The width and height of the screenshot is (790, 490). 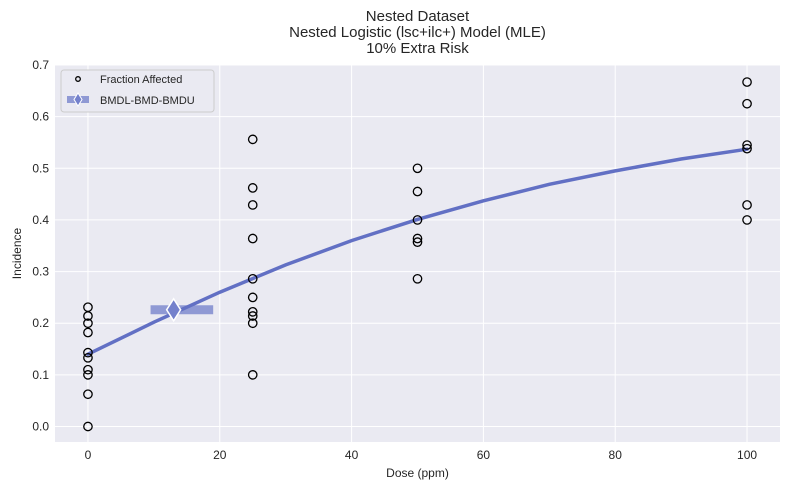 What do you see at coordinates (40, 375) in the screenshot?
I see `y-tick-label: 0.1` at bounding box center [40, 375].